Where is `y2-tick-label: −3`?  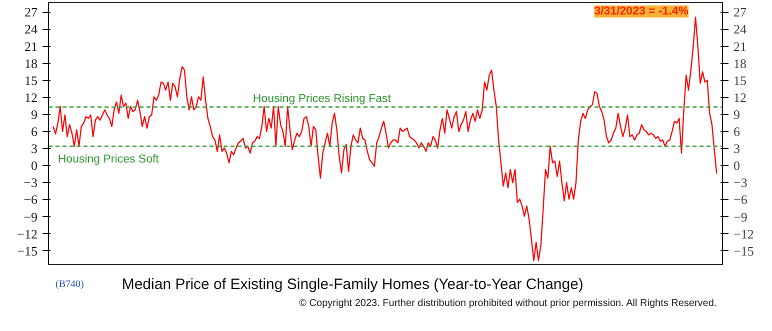
y2-tick-label: −3 is located at coordinates (741, 182).